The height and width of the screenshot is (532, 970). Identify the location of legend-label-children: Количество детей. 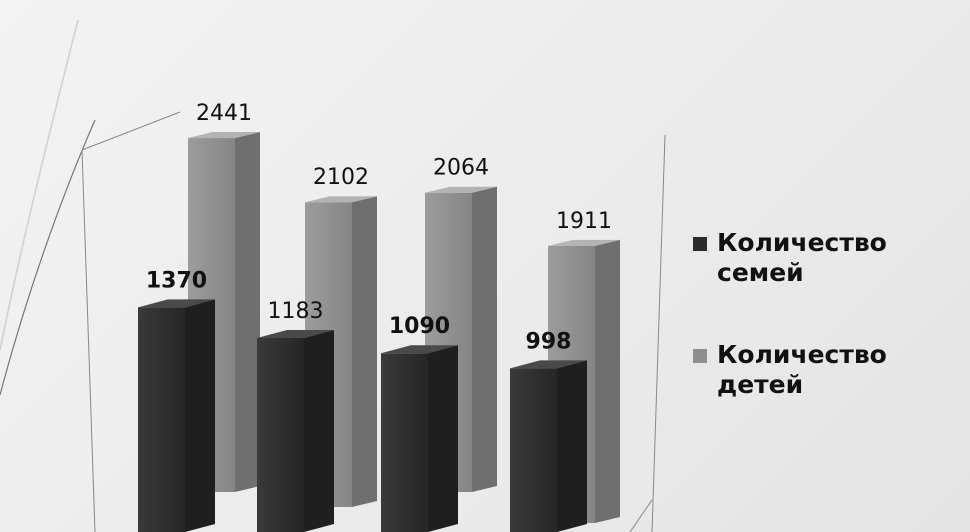
(802, 369).